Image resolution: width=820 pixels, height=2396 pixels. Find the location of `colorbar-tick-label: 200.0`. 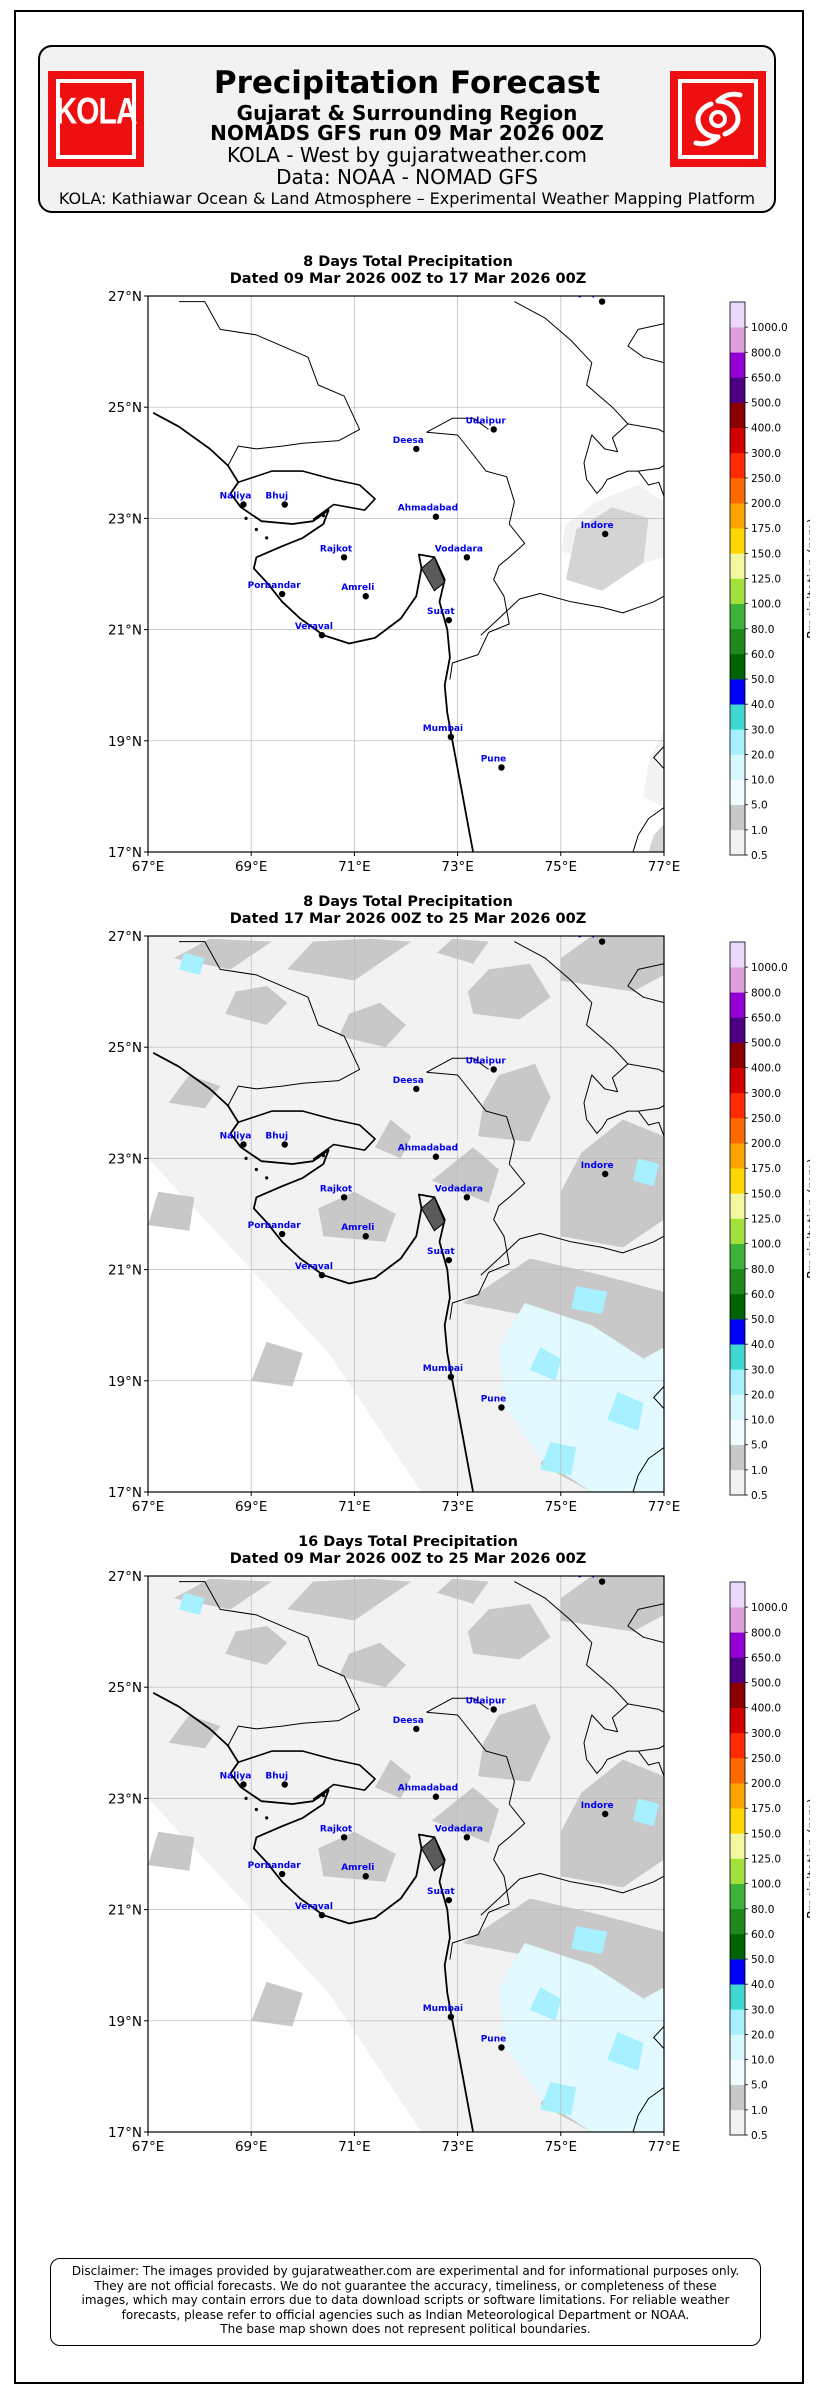

colorbar-tick-label: 200.0 is located at coordinates (766, 1784).